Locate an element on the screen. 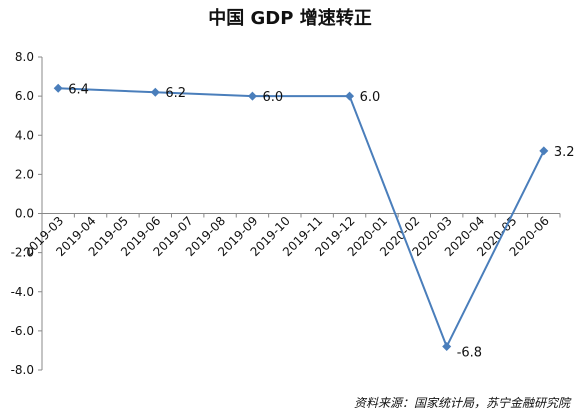 Image resolution: width=580 pixels, height=415 pixels. data-label: 6.2 is located at coordinates (175, 93).